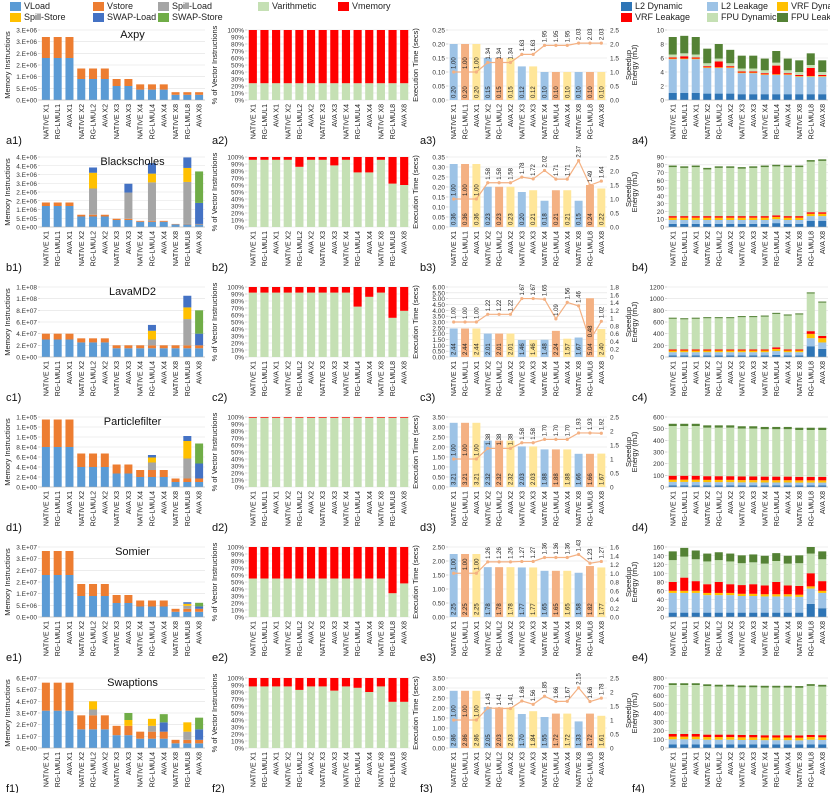  I want to click on energy-xtick-label: NATIVE X3, so click(742, 121).